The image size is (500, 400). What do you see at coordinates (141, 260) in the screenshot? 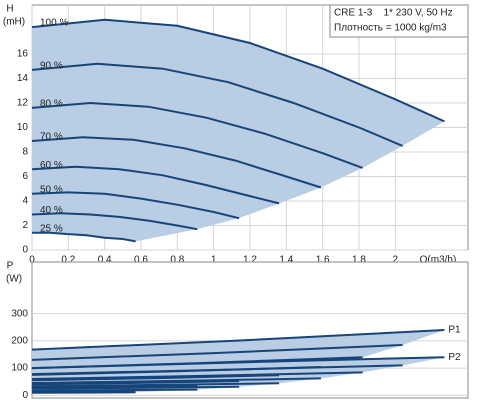
I see `x-tick-label: 0.6` at bounding box center [141, 260].